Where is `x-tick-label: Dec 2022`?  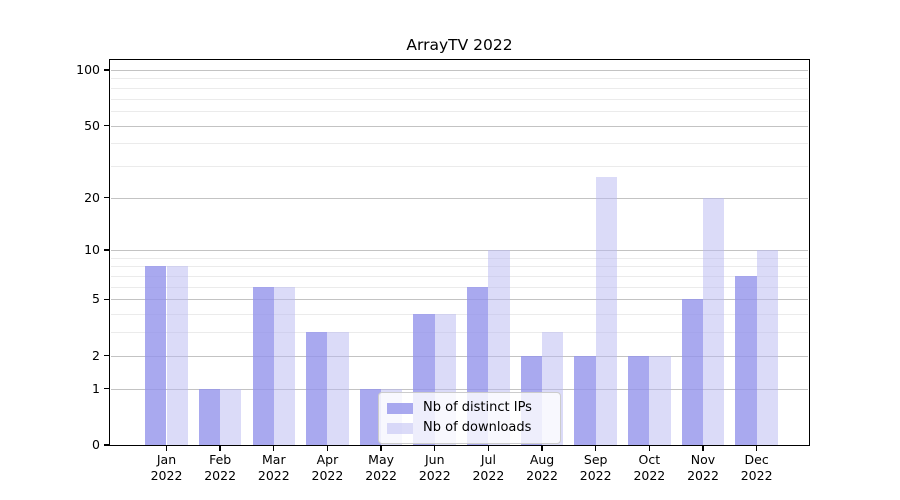
x-tick-label: Dec 2022 is located at coordinates (757, 467).